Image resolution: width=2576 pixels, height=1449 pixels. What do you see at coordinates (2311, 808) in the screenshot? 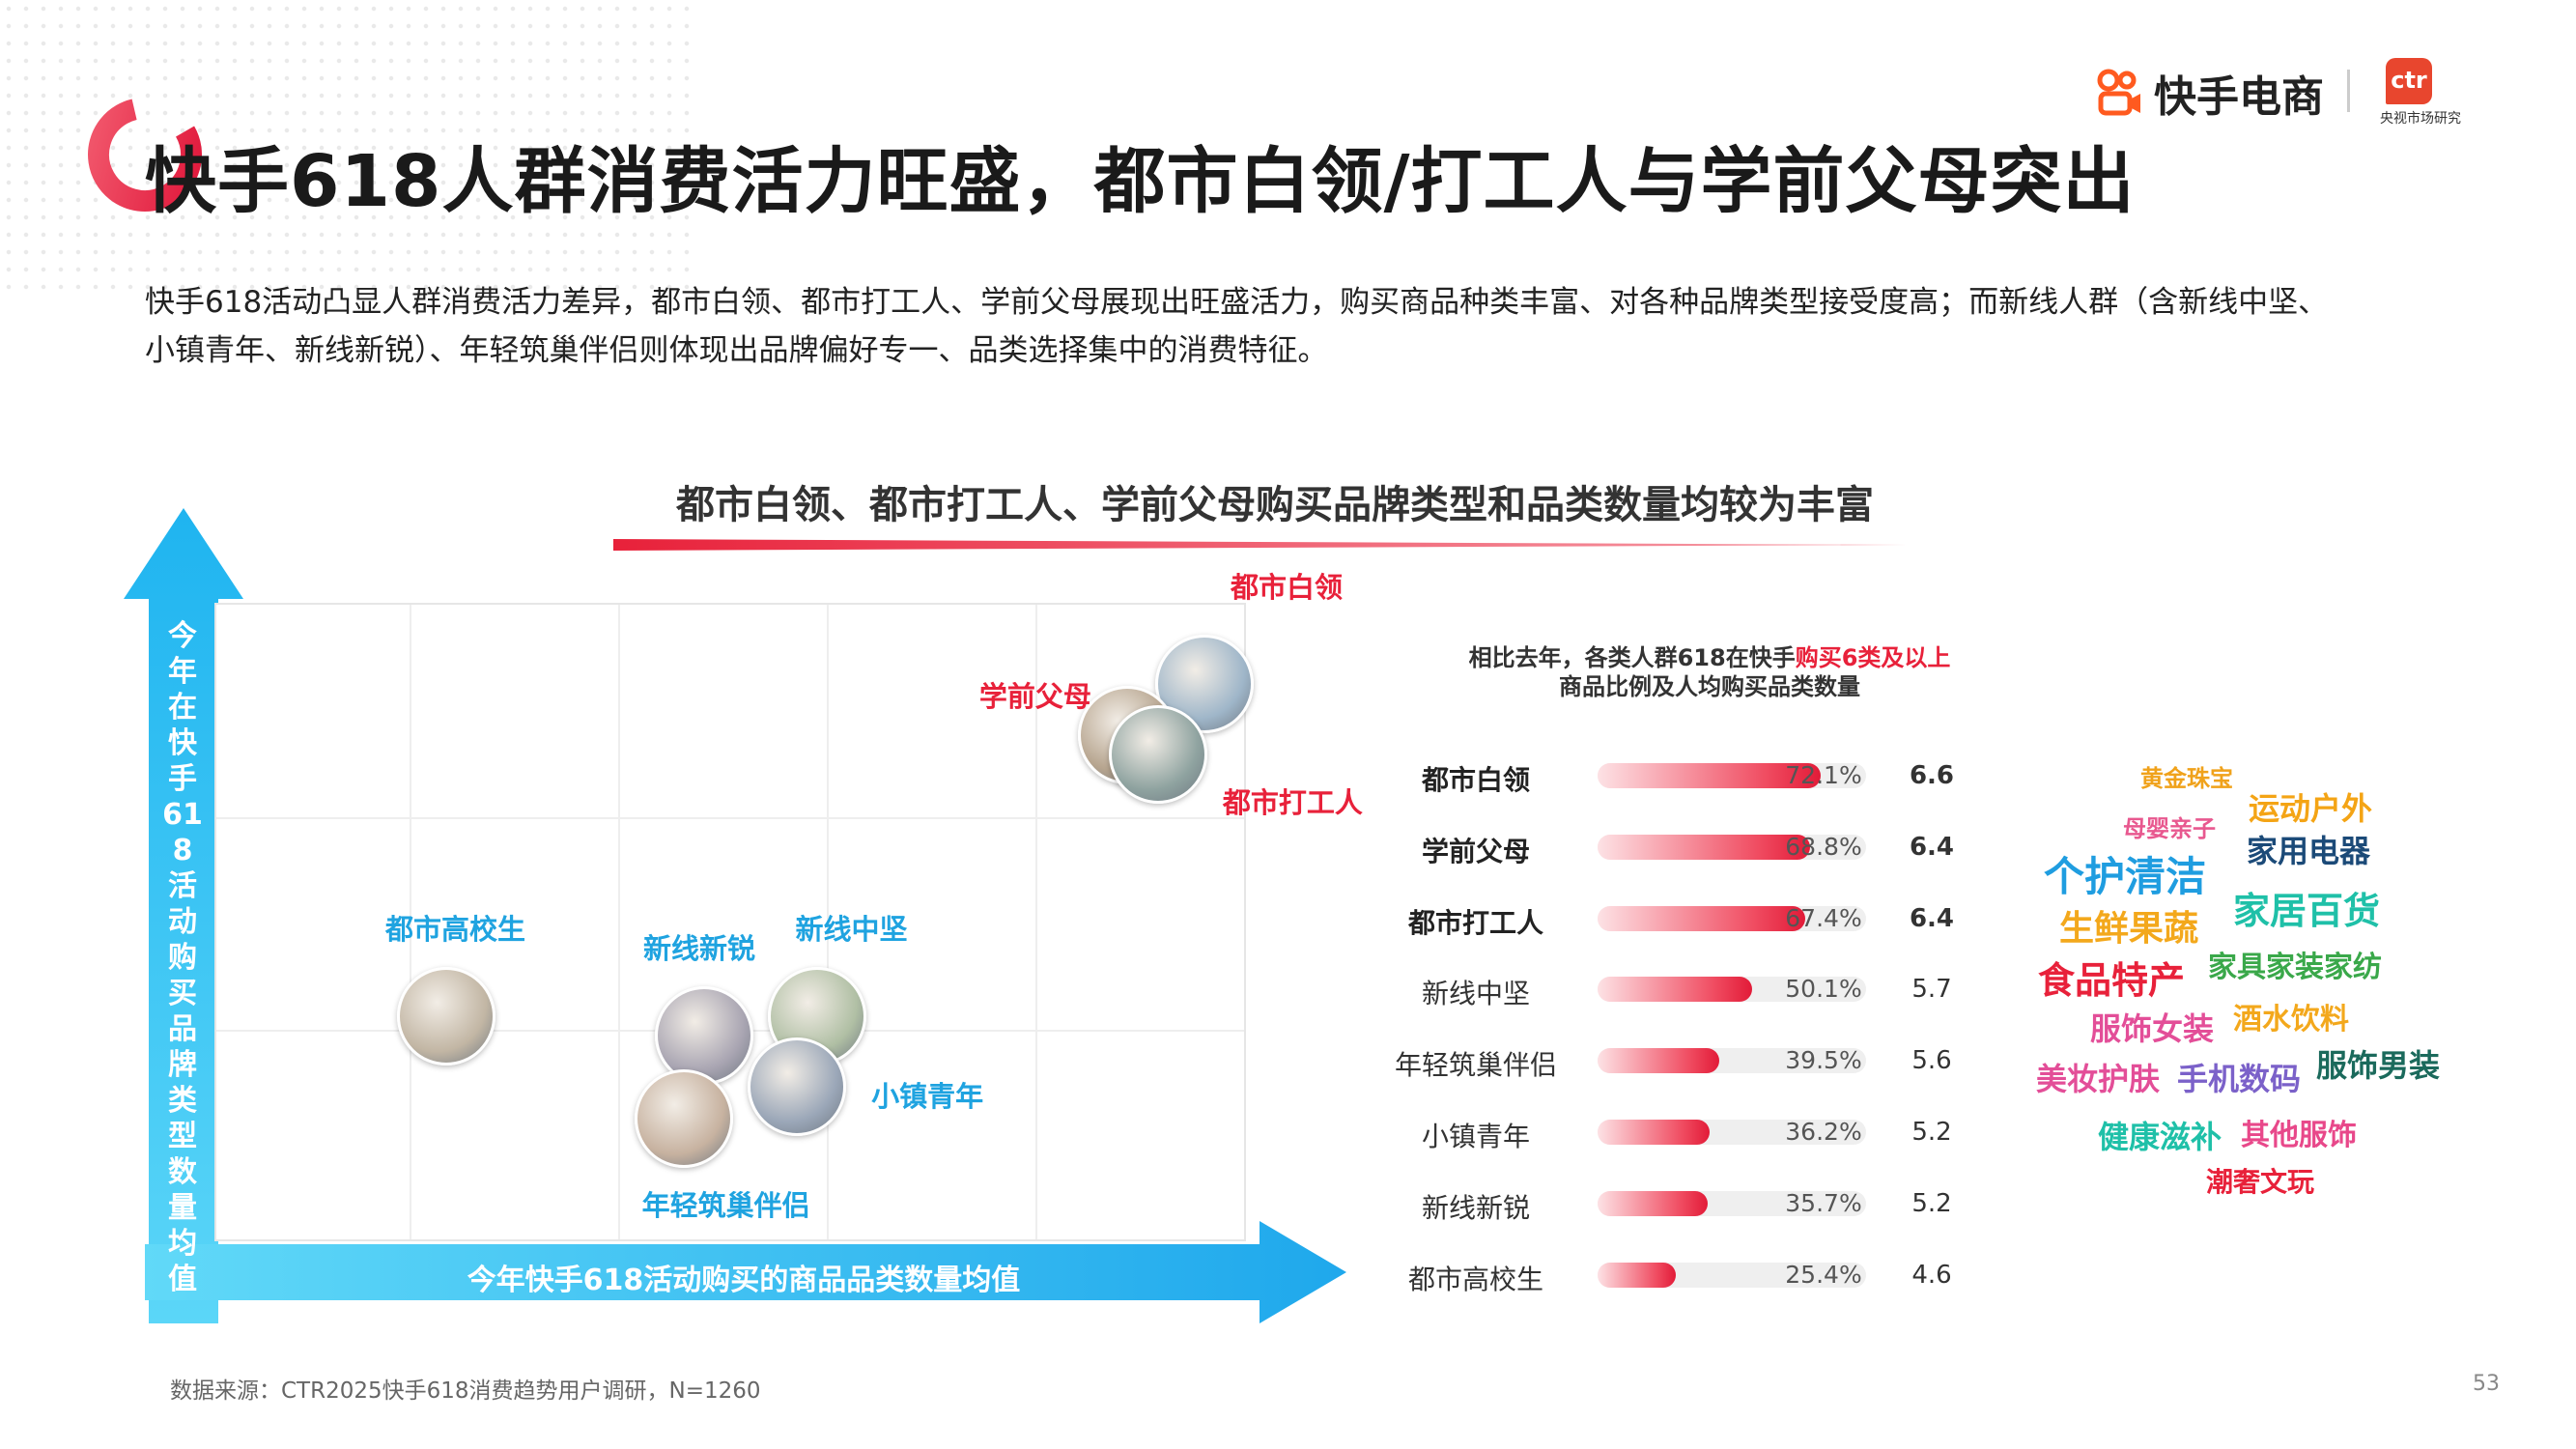
I see `word-cloud-item: 运动户外` at bounding box center [2311, 808].